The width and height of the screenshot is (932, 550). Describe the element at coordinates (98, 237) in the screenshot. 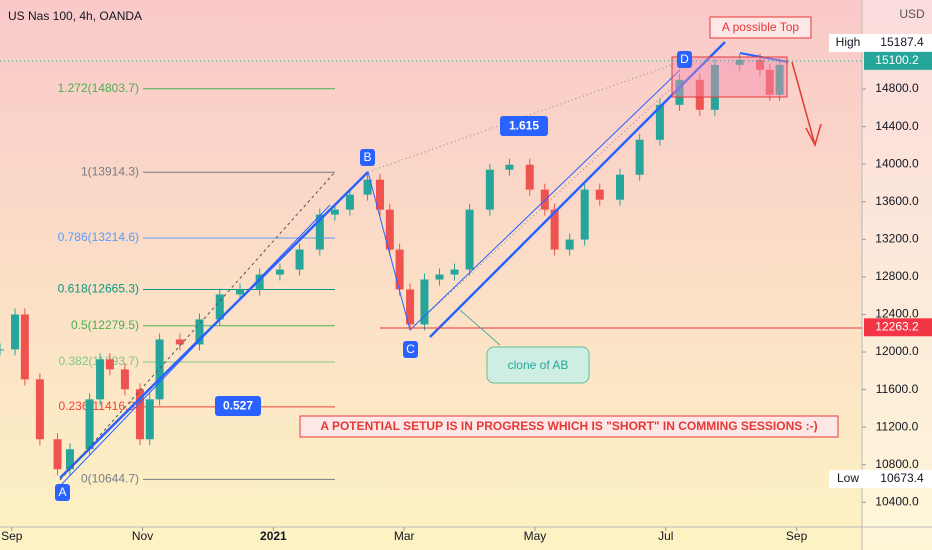

I see `fib-label: 0.786(13214.6)` at that location.